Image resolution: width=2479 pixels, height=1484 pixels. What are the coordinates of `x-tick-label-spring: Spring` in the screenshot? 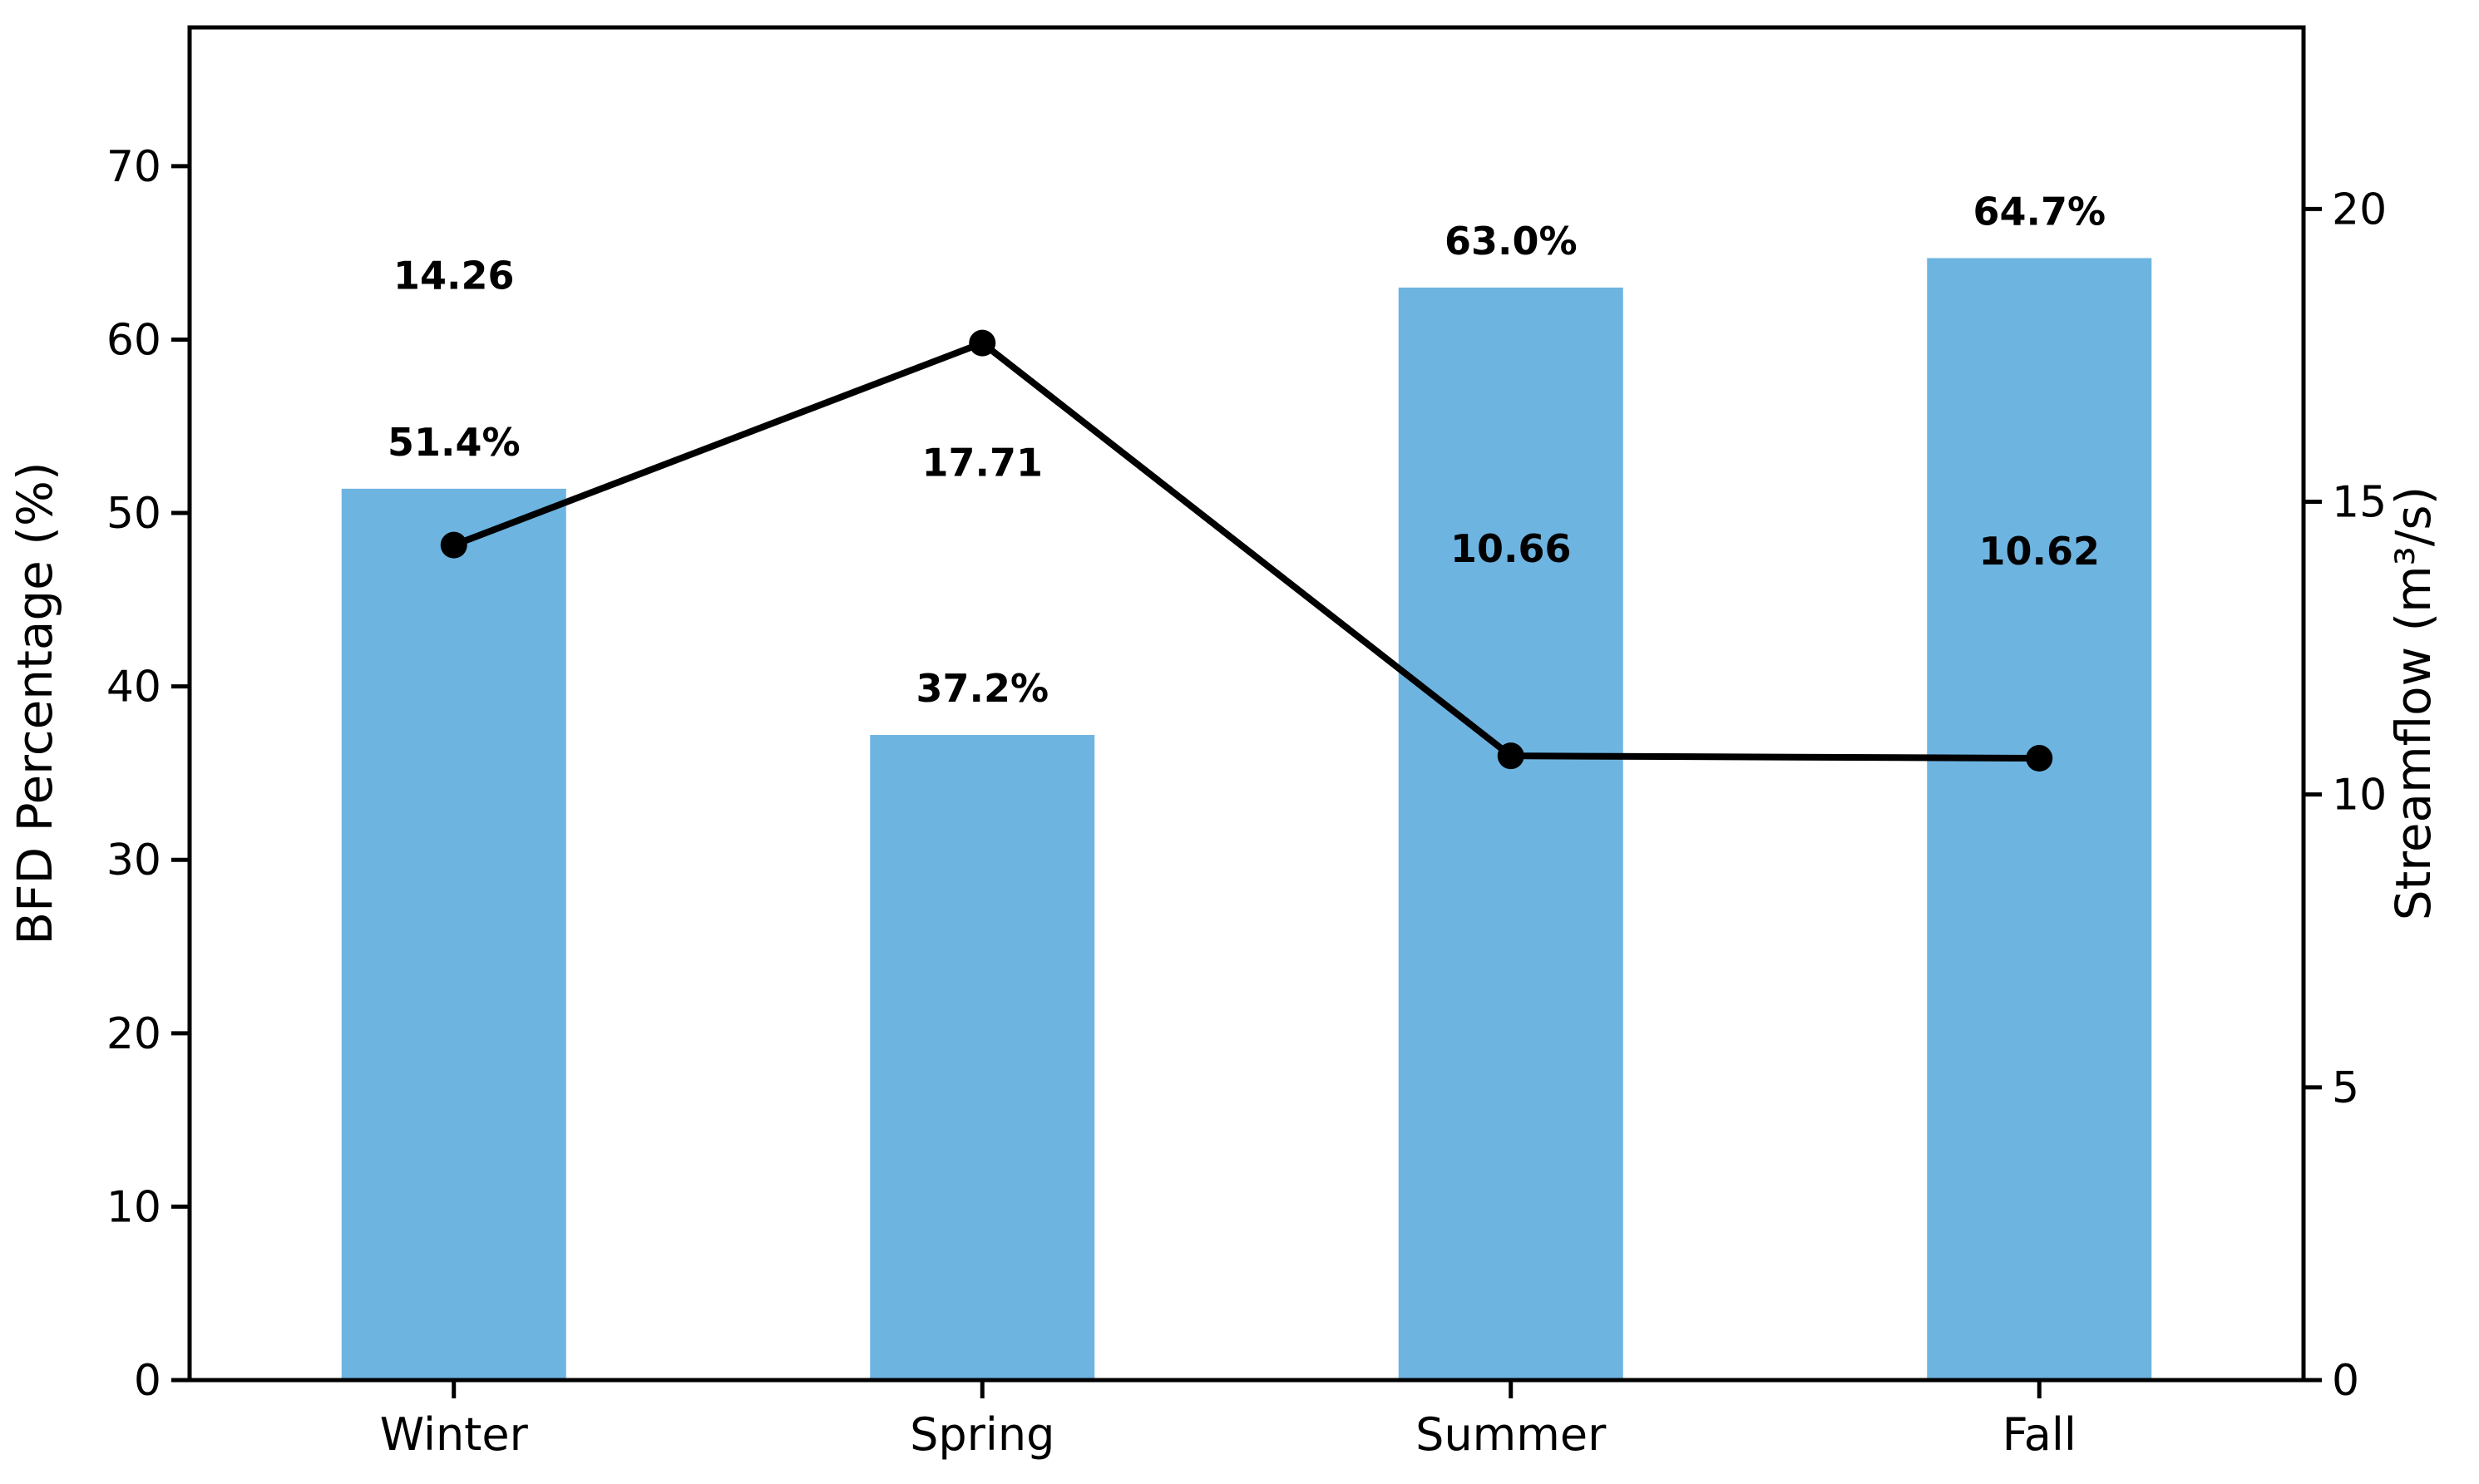 It's located at (982, 1434).